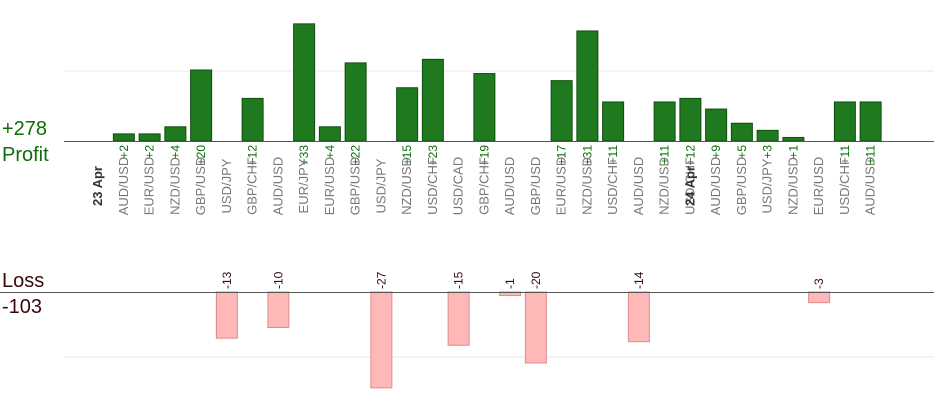 The width and height of the screenshot is (934, 420). I want to click on profit-value-label: +19, so click(484, 155).